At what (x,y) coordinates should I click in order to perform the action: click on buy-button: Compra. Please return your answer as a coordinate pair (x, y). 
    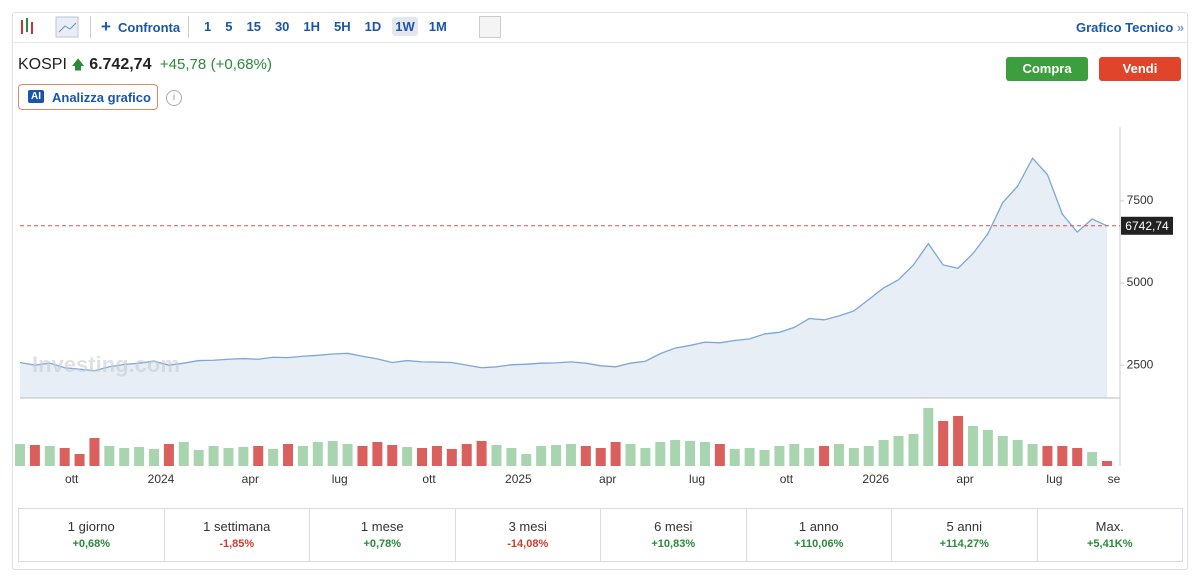
    Looking at the image, I should click on (1047, 69).